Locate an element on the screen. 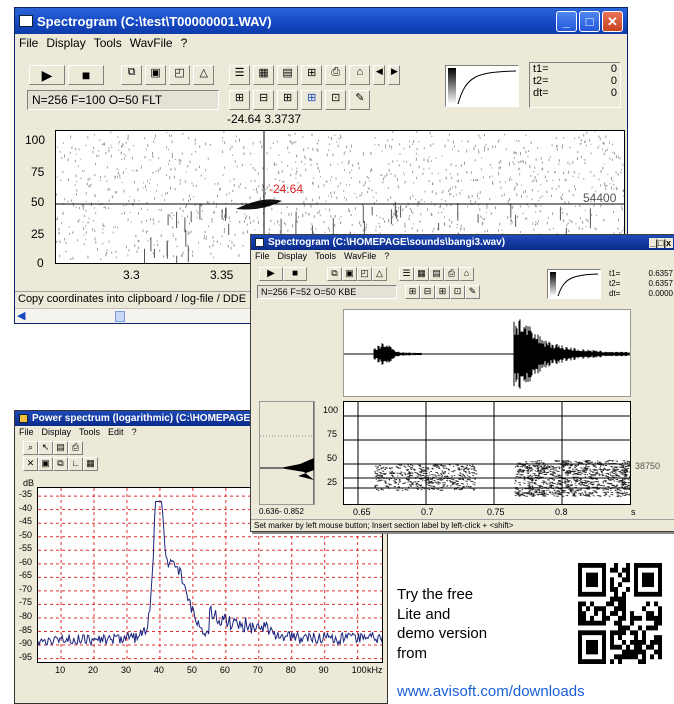 The image size is (674, 704). second-open-folder-icon: ⌂ is located at coordinates (466, 274).